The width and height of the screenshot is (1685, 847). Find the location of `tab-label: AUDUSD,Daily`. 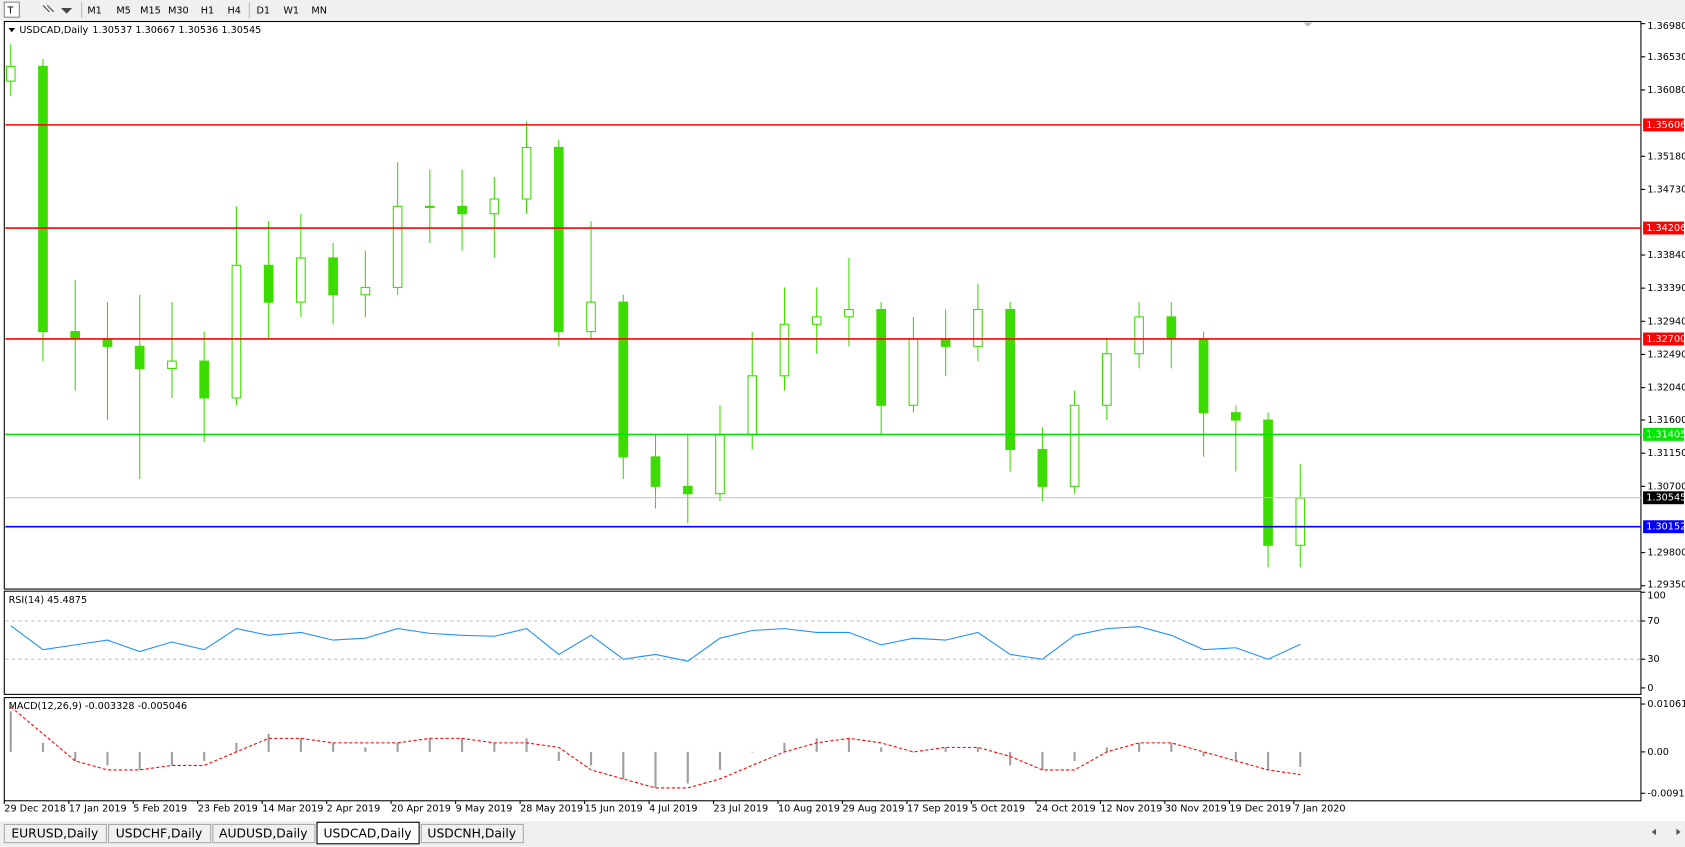

tab-label: AUDUSD,Daily is located at coordinates (263, 834).